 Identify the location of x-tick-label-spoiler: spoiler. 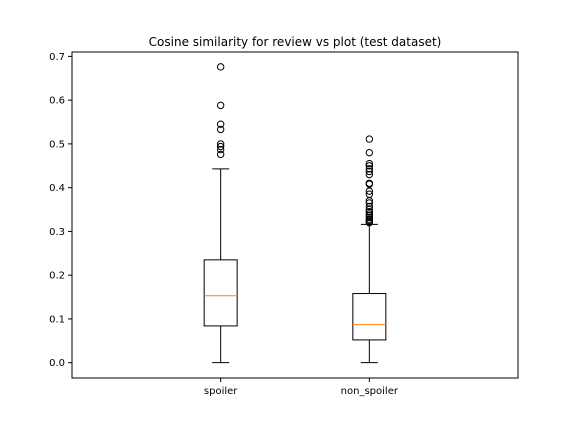
(221, 391).